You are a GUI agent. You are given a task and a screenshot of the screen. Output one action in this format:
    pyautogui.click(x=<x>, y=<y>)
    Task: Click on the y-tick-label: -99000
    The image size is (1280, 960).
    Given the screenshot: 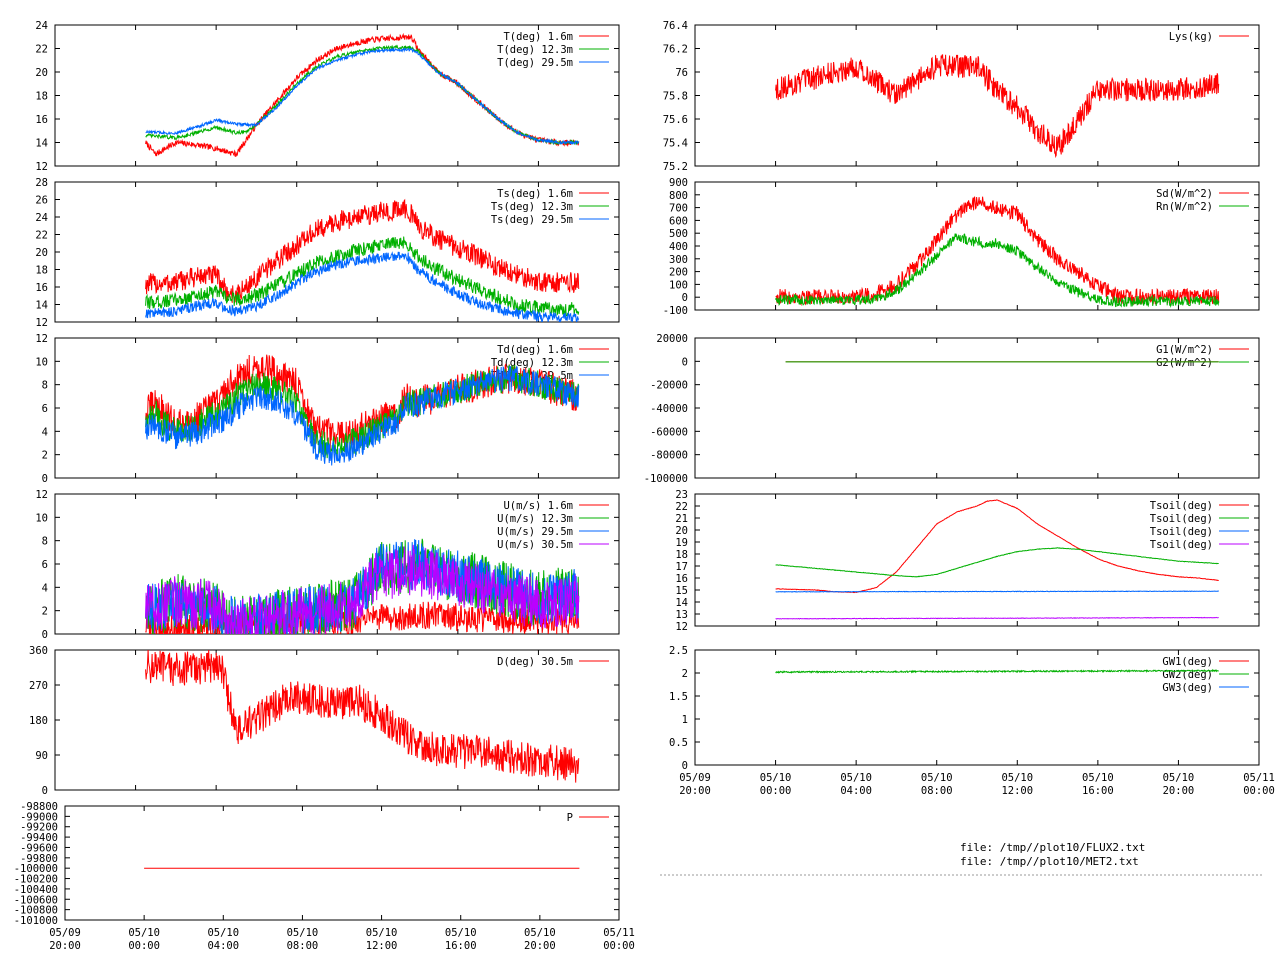 What is the action you would take?
    pyautogui.click(x=39, y=817)
    